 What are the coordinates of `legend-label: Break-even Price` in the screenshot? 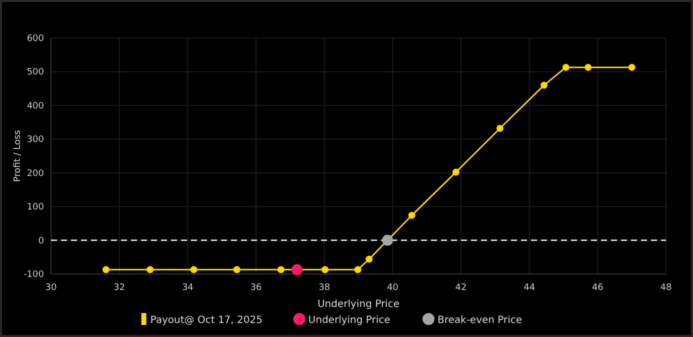 It's located at (480, 320).